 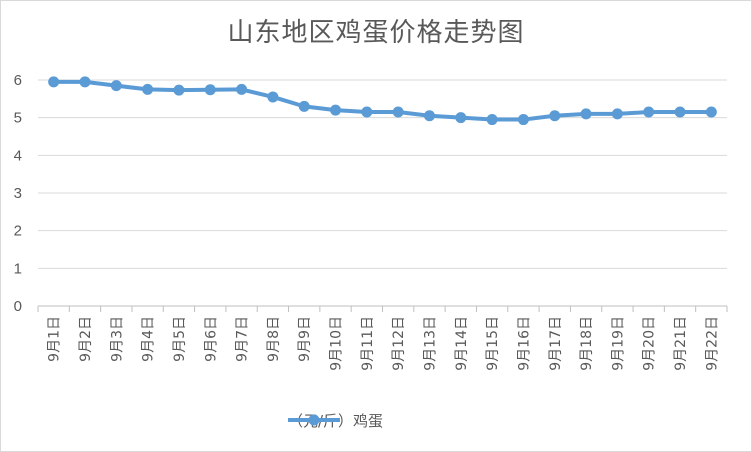 What do you see at coordinates (368, 343) in the screenshot?
I see `x-tick-label: 9月11日` at bounding box center [368, 343].